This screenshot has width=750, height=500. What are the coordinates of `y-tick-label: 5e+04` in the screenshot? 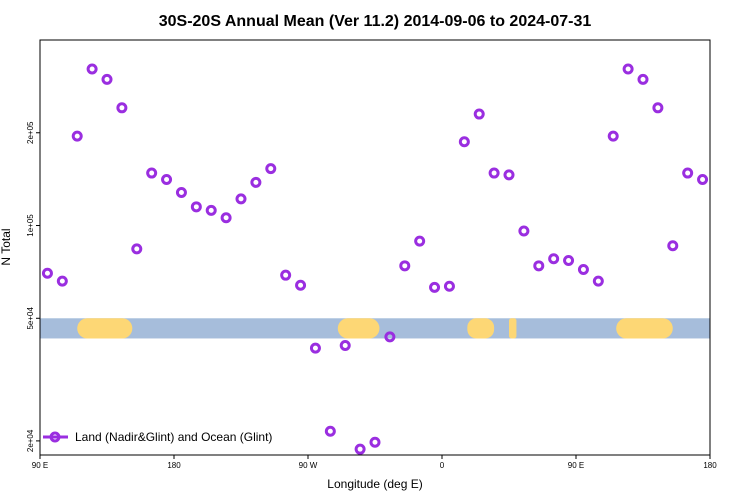 It's located at (30, 317).